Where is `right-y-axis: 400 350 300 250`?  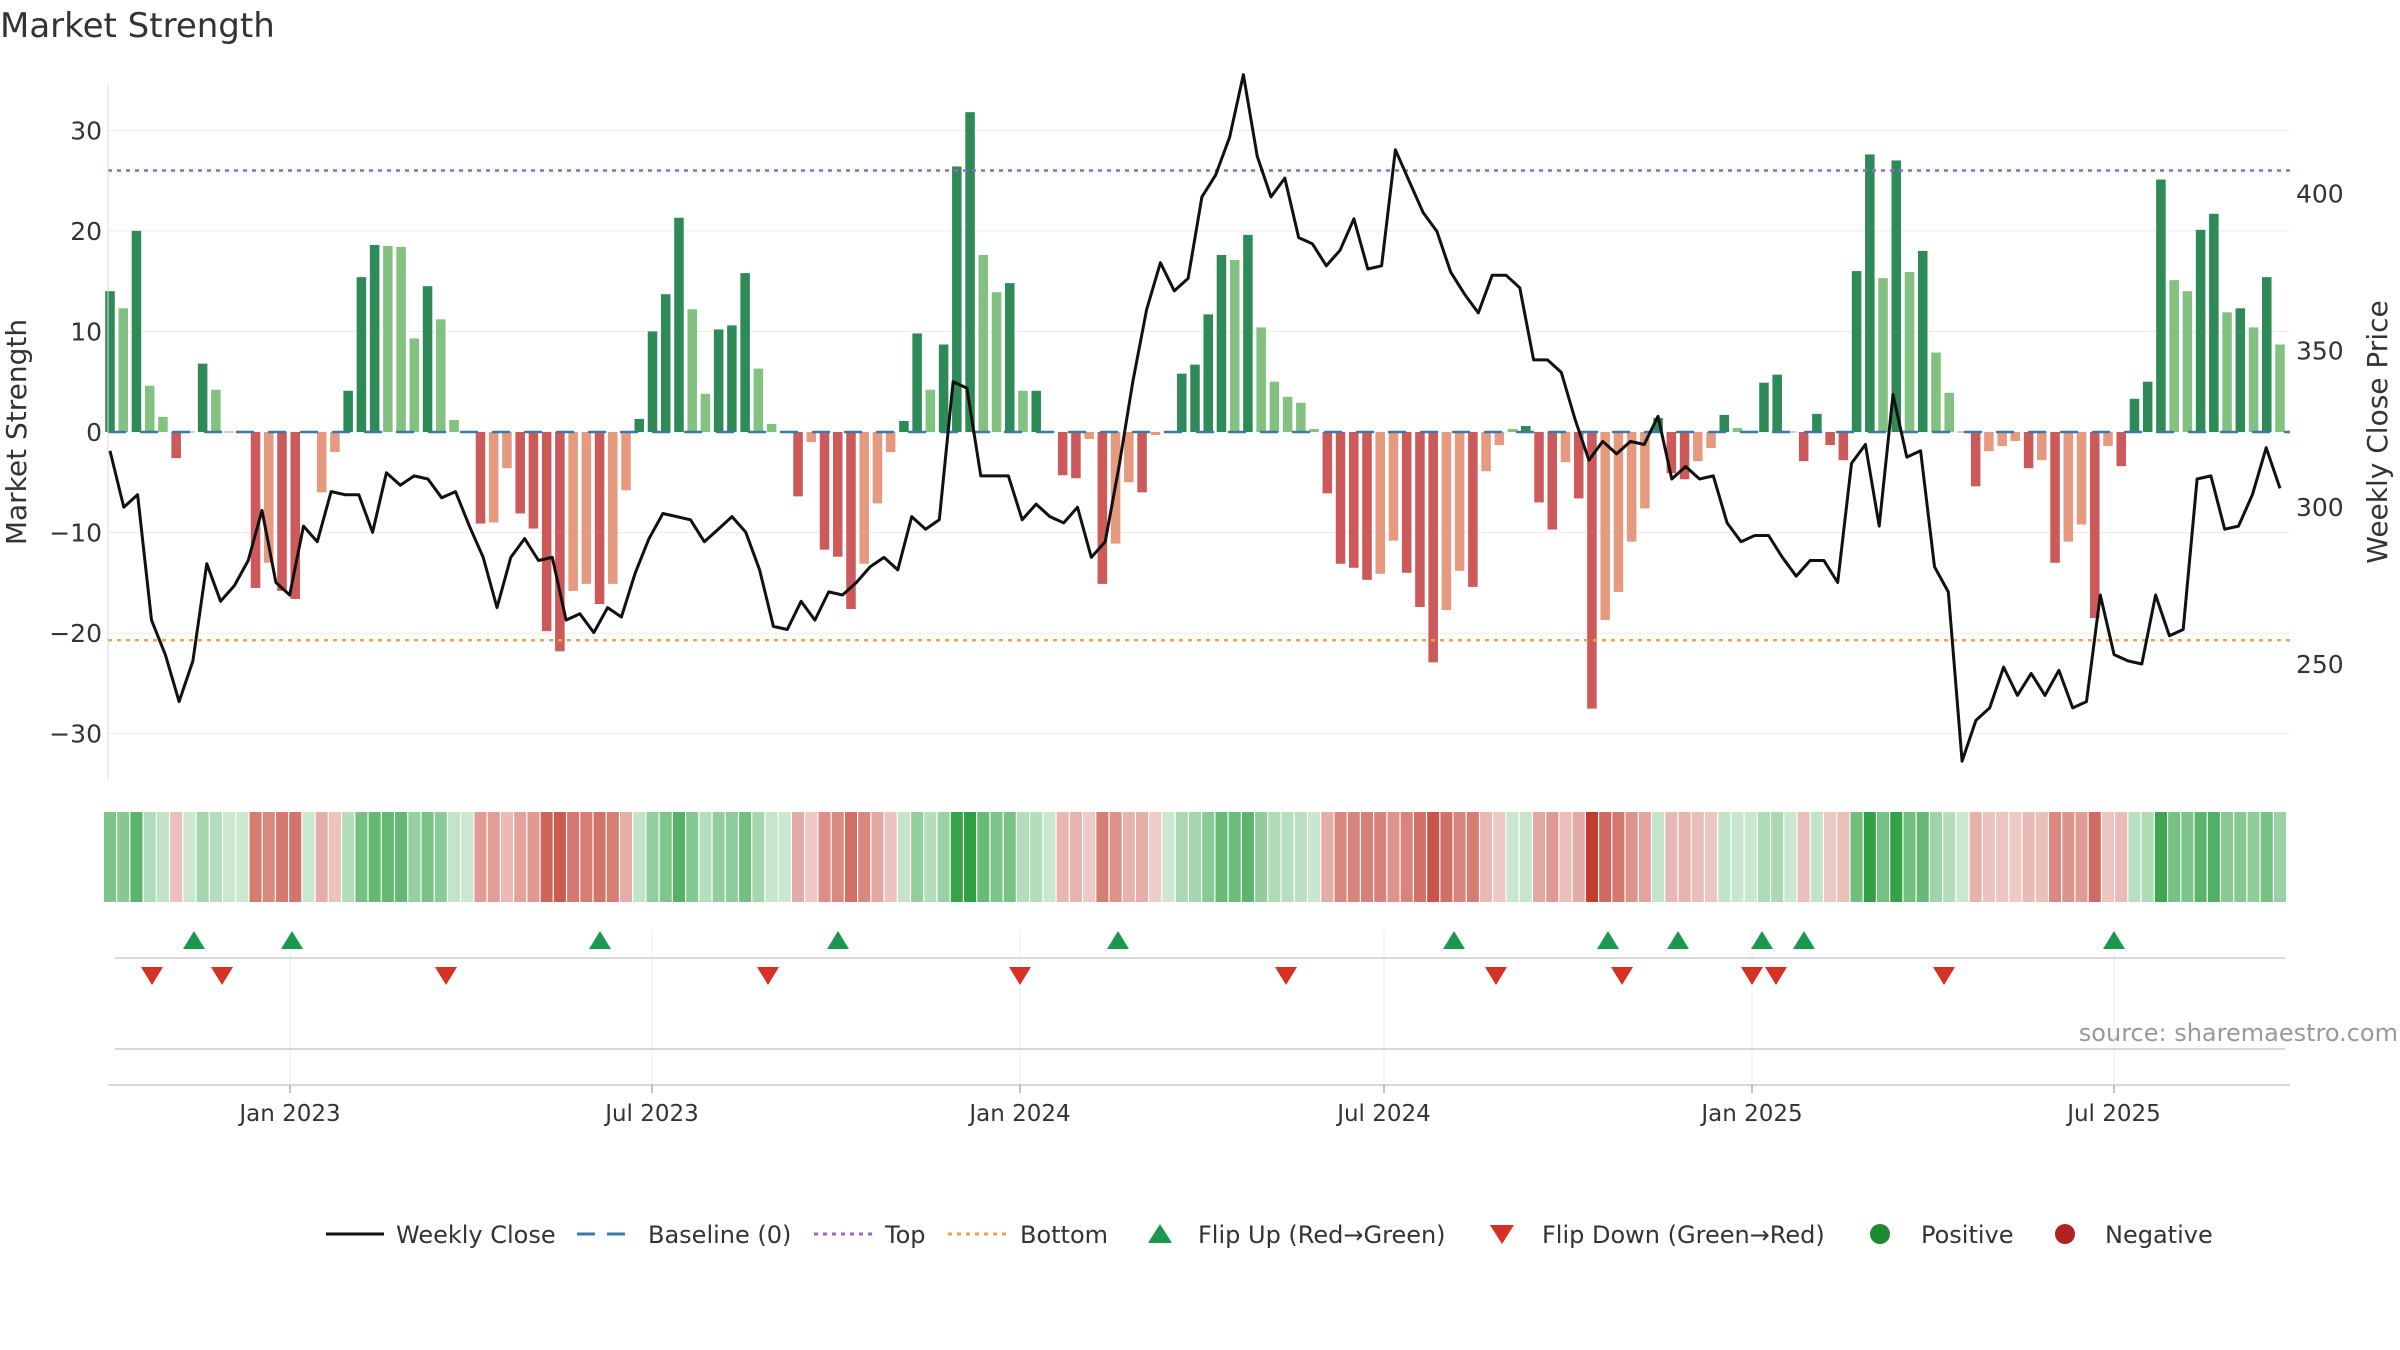 right-y-axis: 400 350 300 250 is located at coordinates (2320, 429).